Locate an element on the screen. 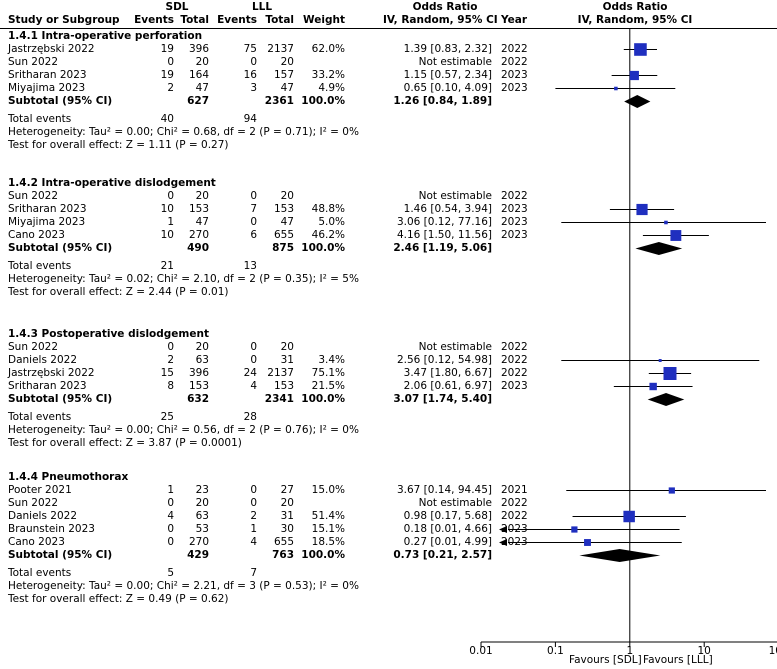  ci-cell: 0.65 [0.10, 4.09] is located at coordinates (447, 88).